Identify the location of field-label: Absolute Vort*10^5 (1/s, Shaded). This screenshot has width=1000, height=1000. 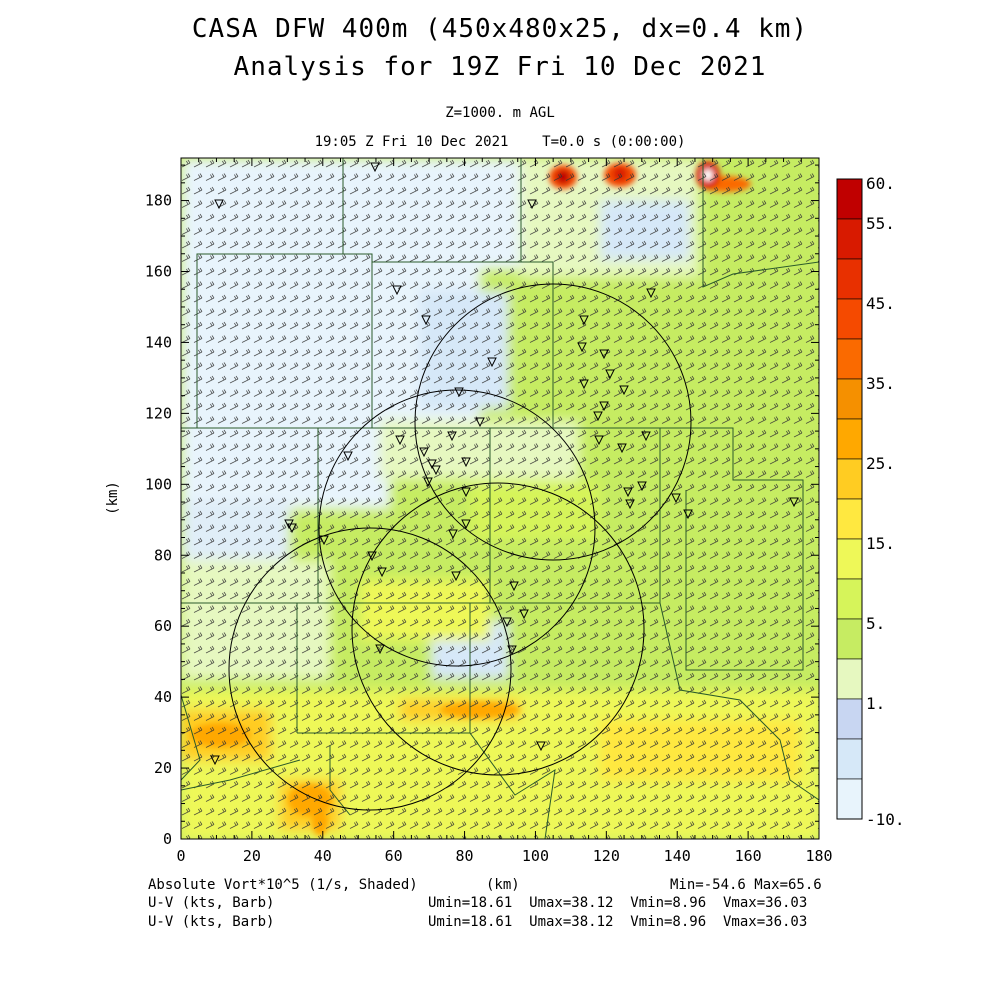
(283, 885).